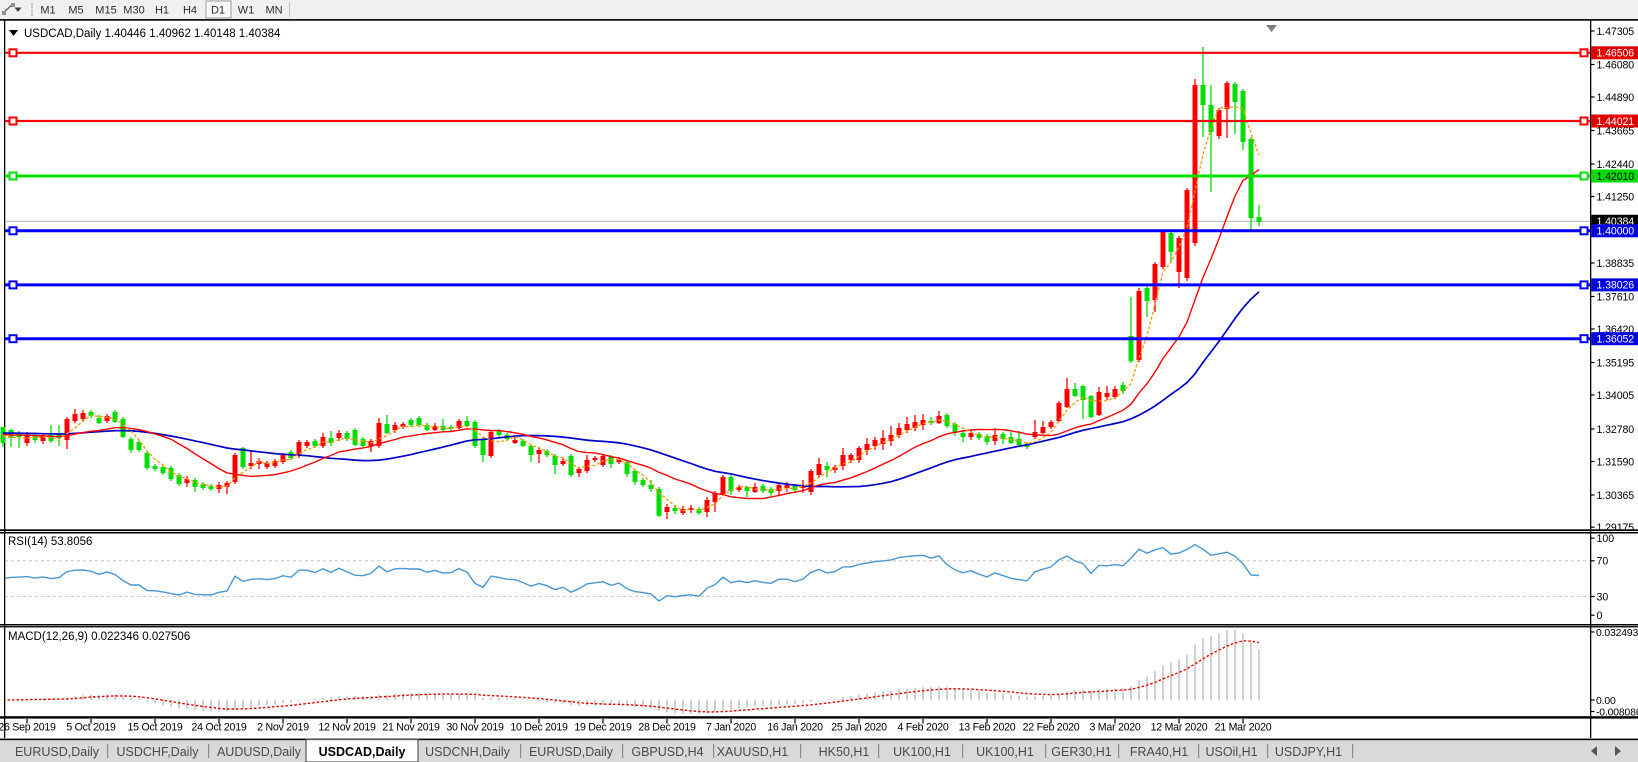 The width and height of the screenshot is (1638, 762). I want to click on svg-text: 1.32780, so click(1616, 430).